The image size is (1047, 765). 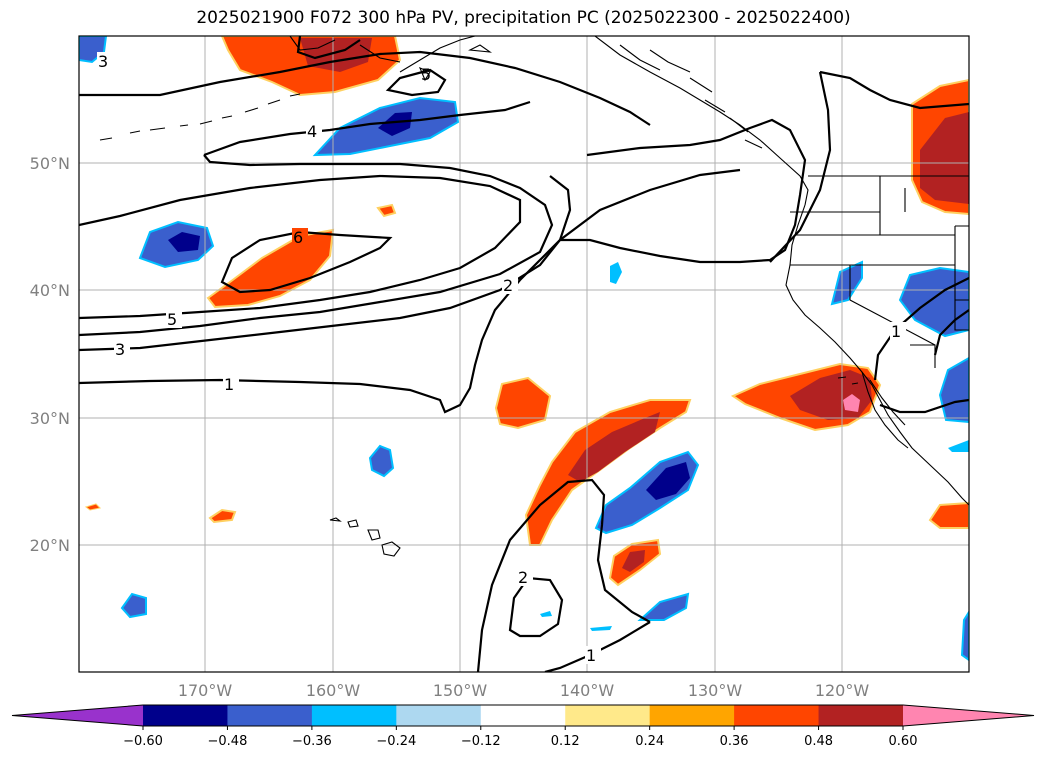 What do you see at coordinates (846, 283) in the screenshot?
I see `precip-negative-california` at bounding box center [846, 283].